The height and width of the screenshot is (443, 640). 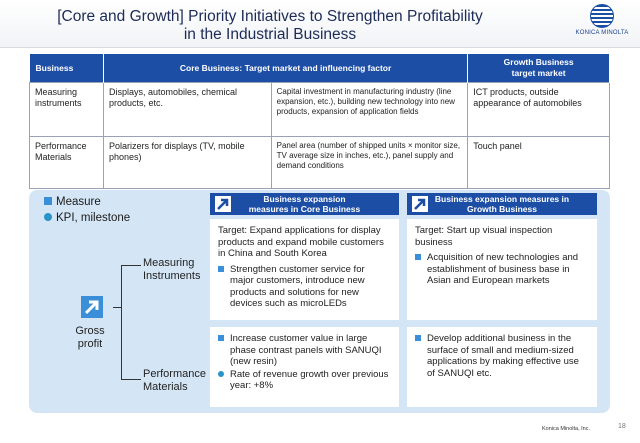 I want to click on cell-growth: Touch panel, so click(x=538, y=162).